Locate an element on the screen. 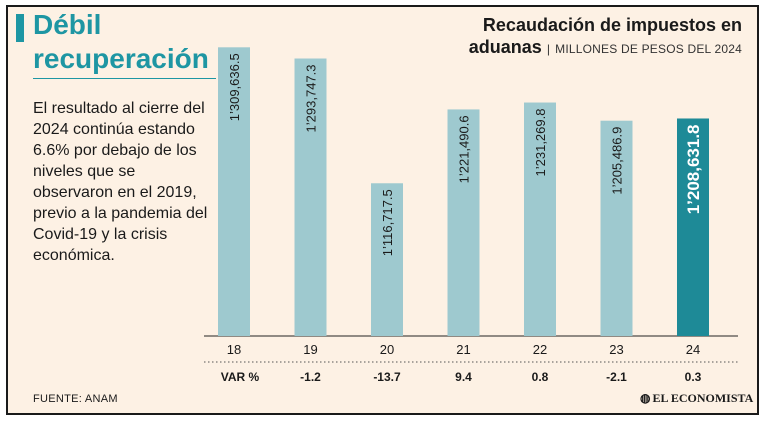 The width and height of the screenshot is (768, 422). x-tick-label-19: 19 is located at coordinates (310, 349).